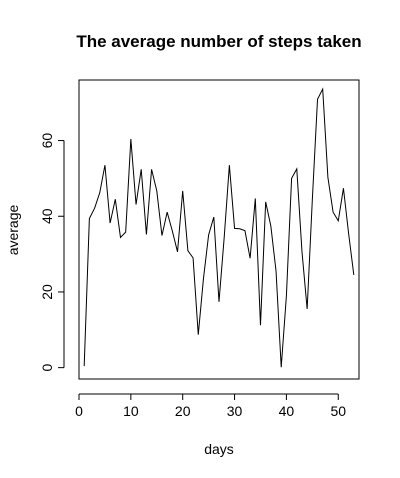 Image resolution: width=400 pixels, height=478 pixels. What do you see at coordinates (52, 252) in the screenshot?
I see `y-axis: 0 20 40 60` at bounding box center [52, 252].